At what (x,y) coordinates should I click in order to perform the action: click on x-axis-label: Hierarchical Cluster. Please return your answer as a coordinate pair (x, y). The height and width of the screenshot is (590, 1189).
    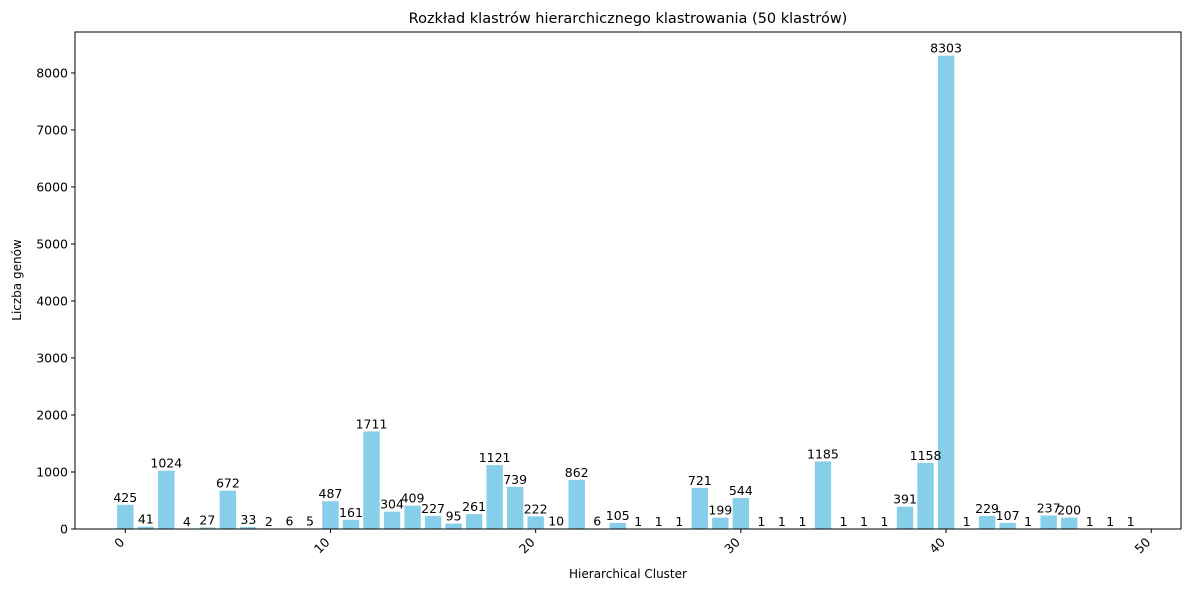
    Looking at the image, I should click on (628, 574).